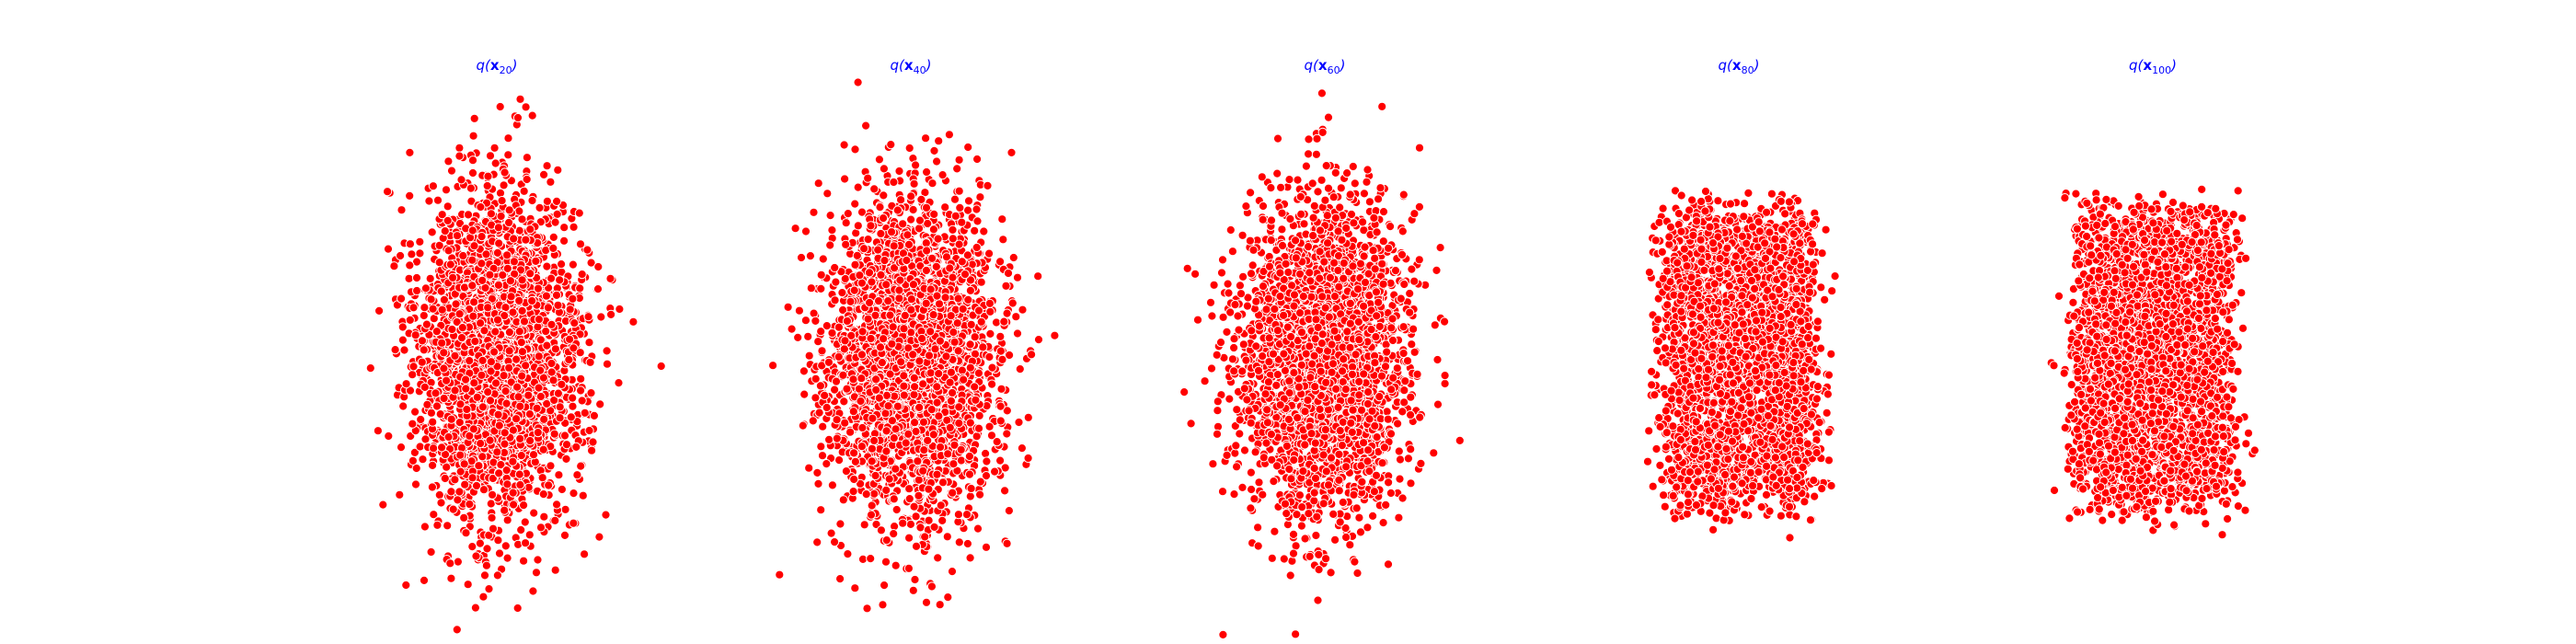  I want to click on scatter-panel-40: q(x40), so click(914, 335).